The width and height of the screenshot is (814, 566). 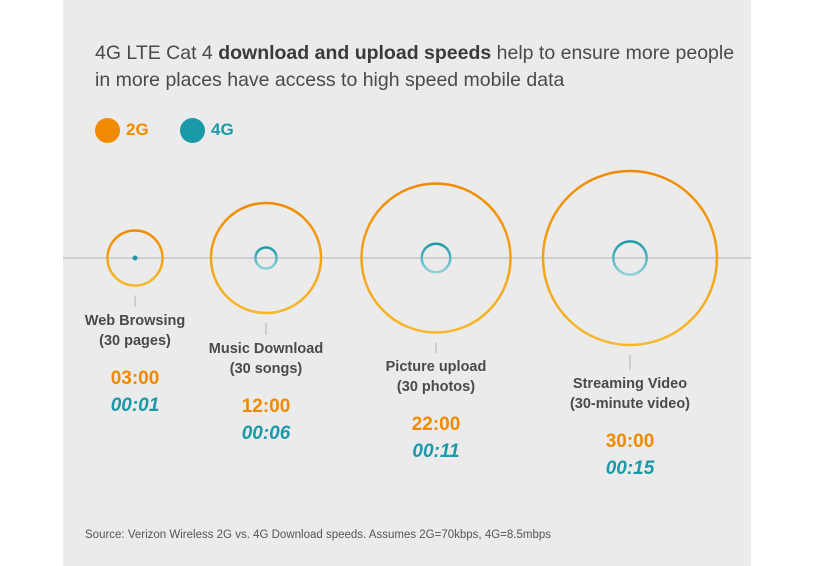 I want to click on legend-dot-2g, so click(x=107, y=130).